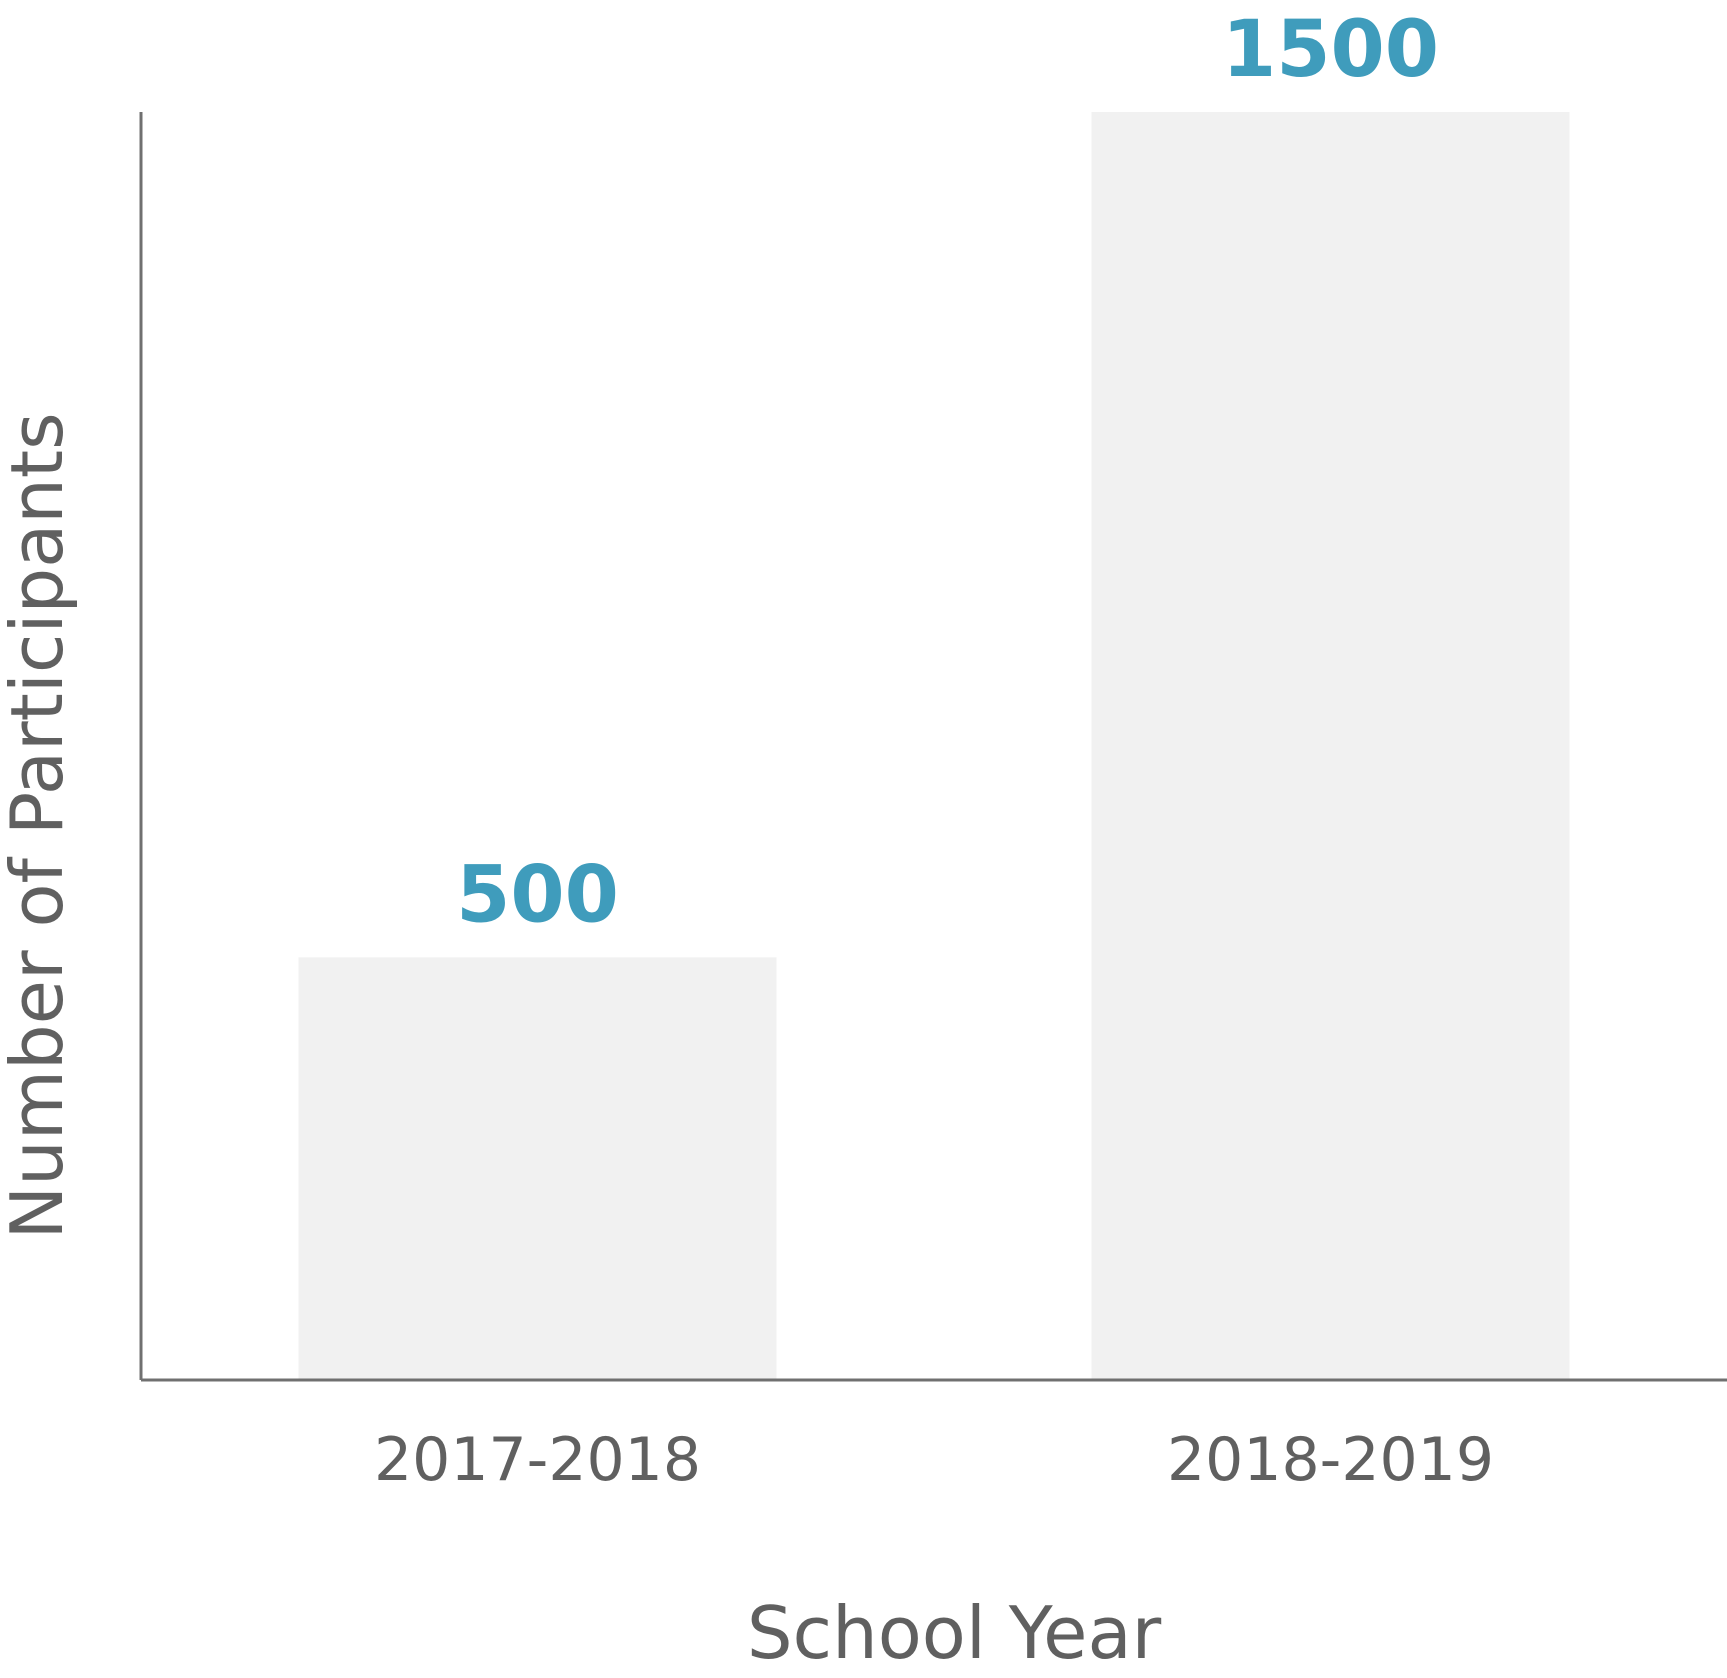  What do you see at coordinates (39, 825) in the screenshot?
I see `y-axis-title: Number of Participants` at bounding box center [39, 825].